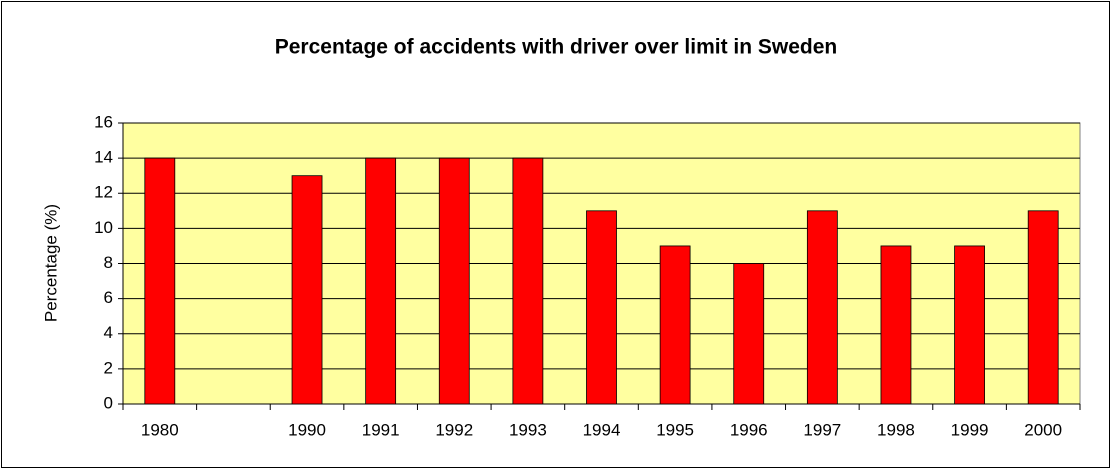  What do you see at coordinates (675, 429) in the screenshot?
I see `x-tick-label: 1995` at bounding box center [675, 429].